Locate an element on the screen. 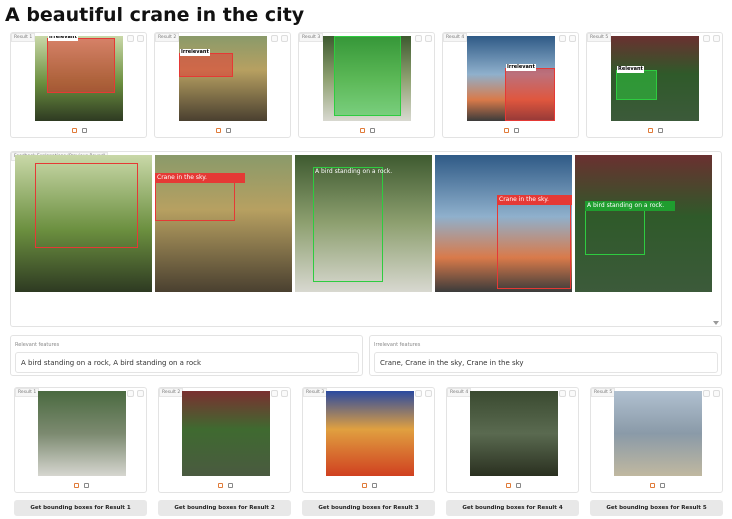  bounding-box-button: Get bounding boxes for Result 2 is located at coordinates (224, 508).